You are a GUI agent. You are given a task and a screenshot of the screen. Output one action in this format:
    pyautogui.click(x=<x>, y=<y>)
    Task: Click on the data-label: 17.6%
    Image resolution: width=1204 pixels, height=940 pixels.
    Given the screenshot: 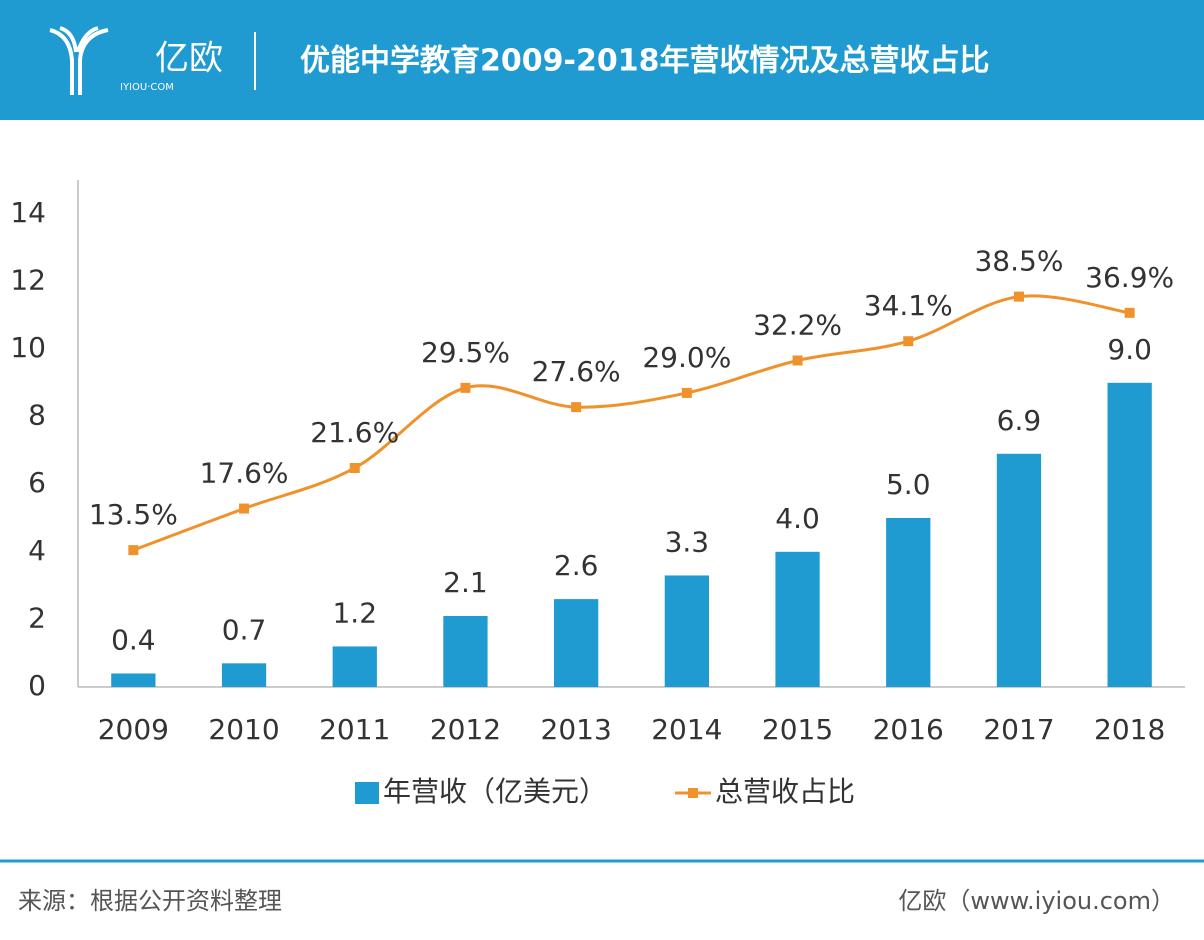 What is the action you would take?
    pyautogui.click(x=244, y=473)
    